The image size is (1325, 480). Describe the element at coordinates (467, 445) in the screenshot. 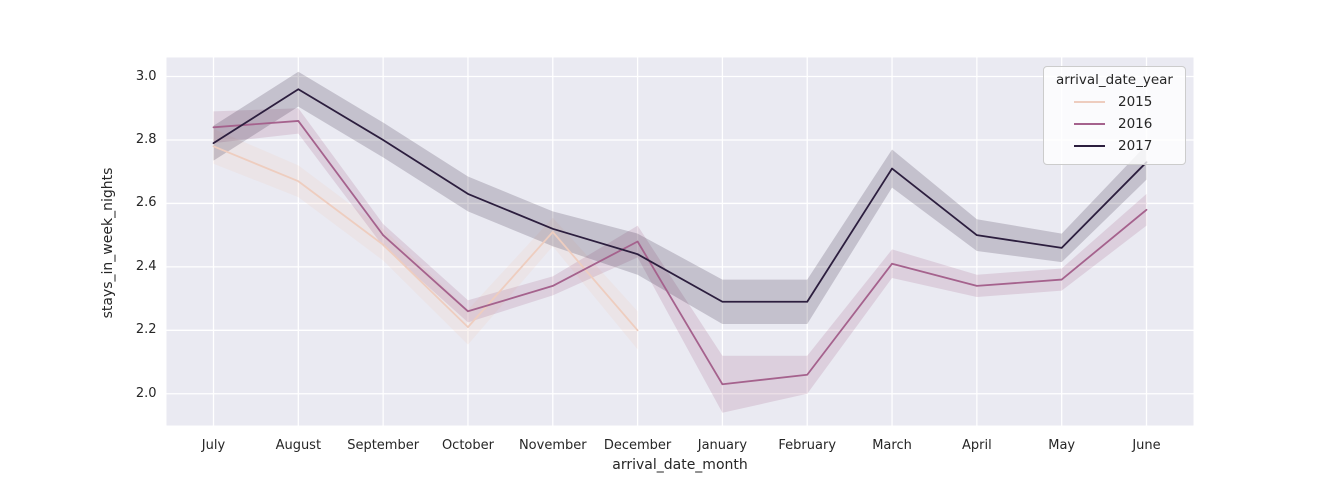

I see `x-tick-label: October` at that location.